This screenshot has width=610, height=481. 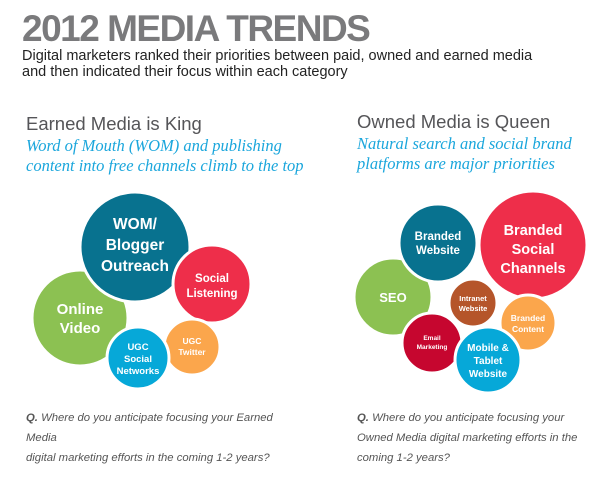 I want to click on bubble-social-listening: Social Listening, so click(x=212, y=284).